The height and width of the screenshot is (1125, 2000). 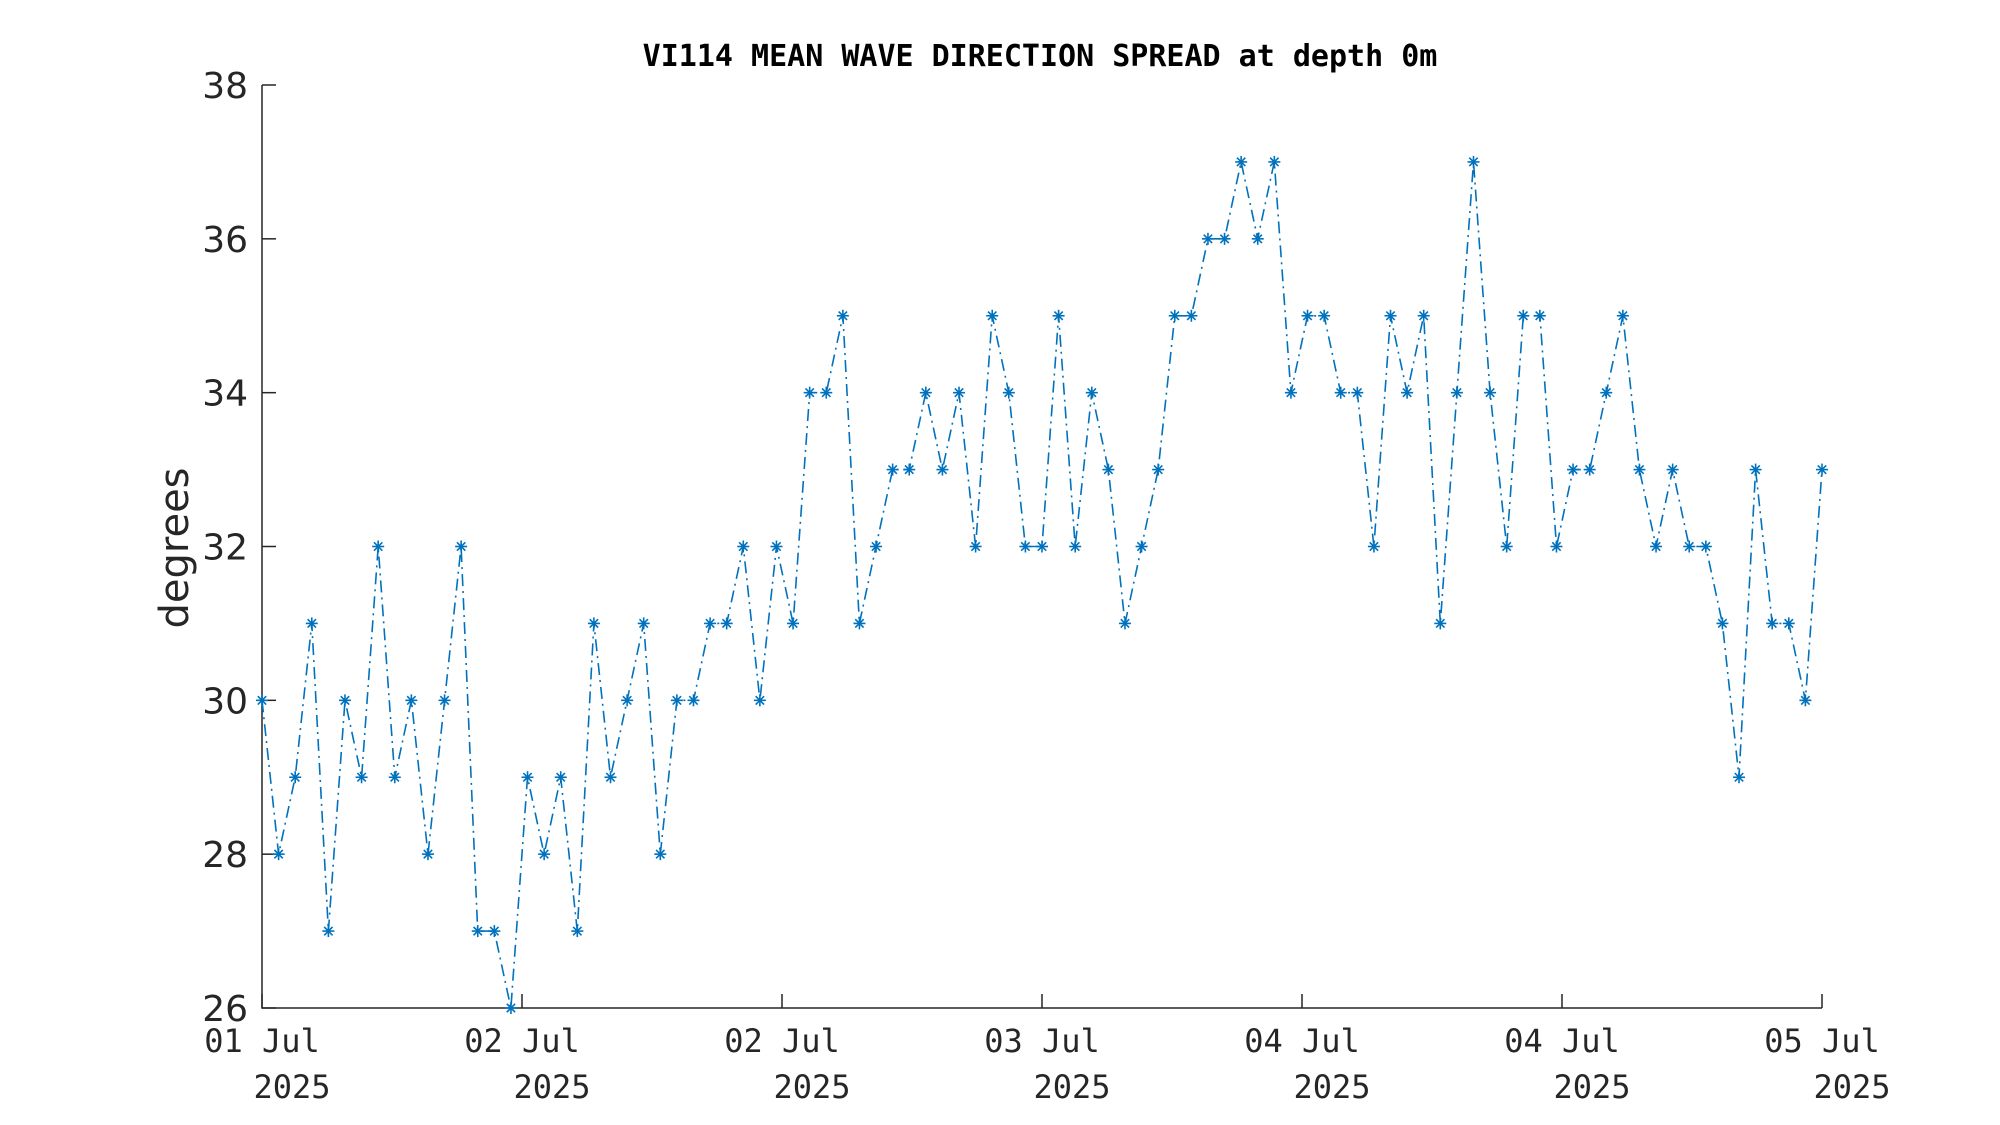 What do you see at coordinates (262, 1041) in the screenshot?
I see `x-tick-day-label: 01 Jul` at bounding box center [262, 1041].